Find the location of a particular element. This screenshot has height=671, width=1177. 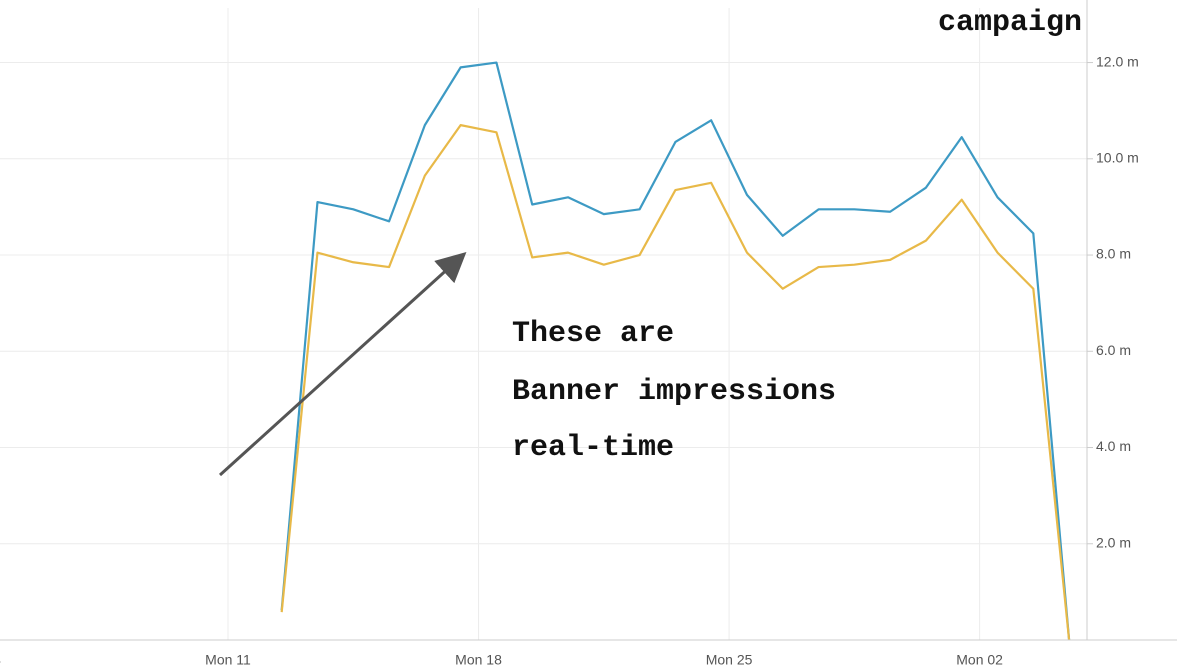

y-tick-label: 4.0 m is located at coordinates (1113, 446).